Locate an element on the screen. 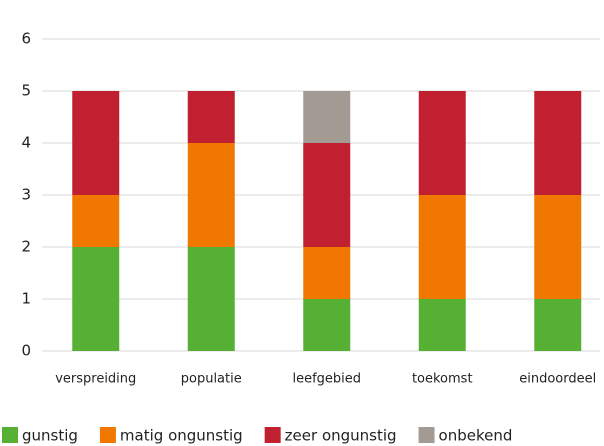  y-tick-label: 3 is located at coordinates (26, 195).